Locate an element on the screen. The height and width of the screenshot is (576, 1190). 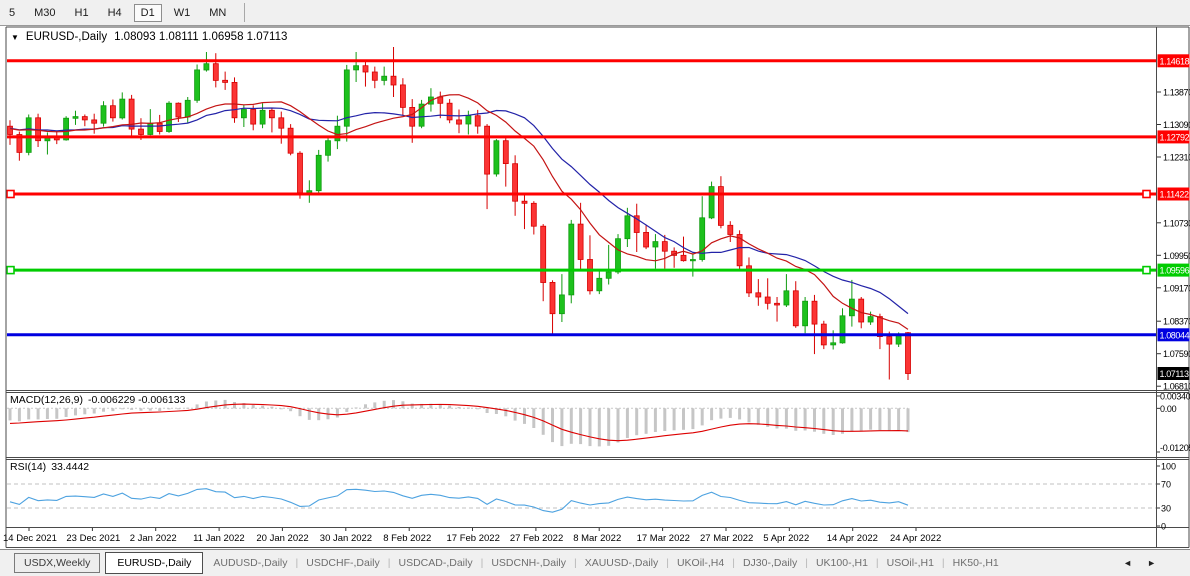
timeframe-button-D1: D1 is located at coordinates (147, 12).